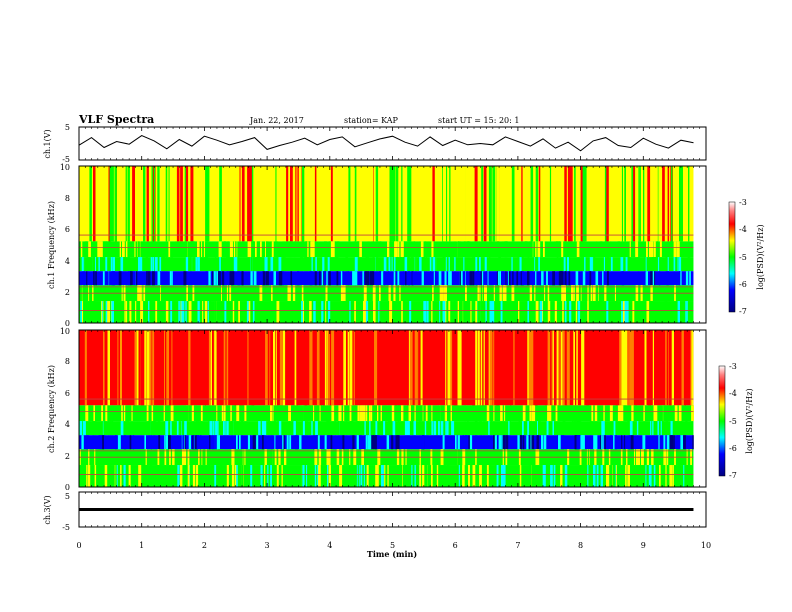  Describe the element at coordinates (51, 245) in the screenshot. I see `ch1-frequency-ylabel: ch.1 Frequency (kHz)` at that location.